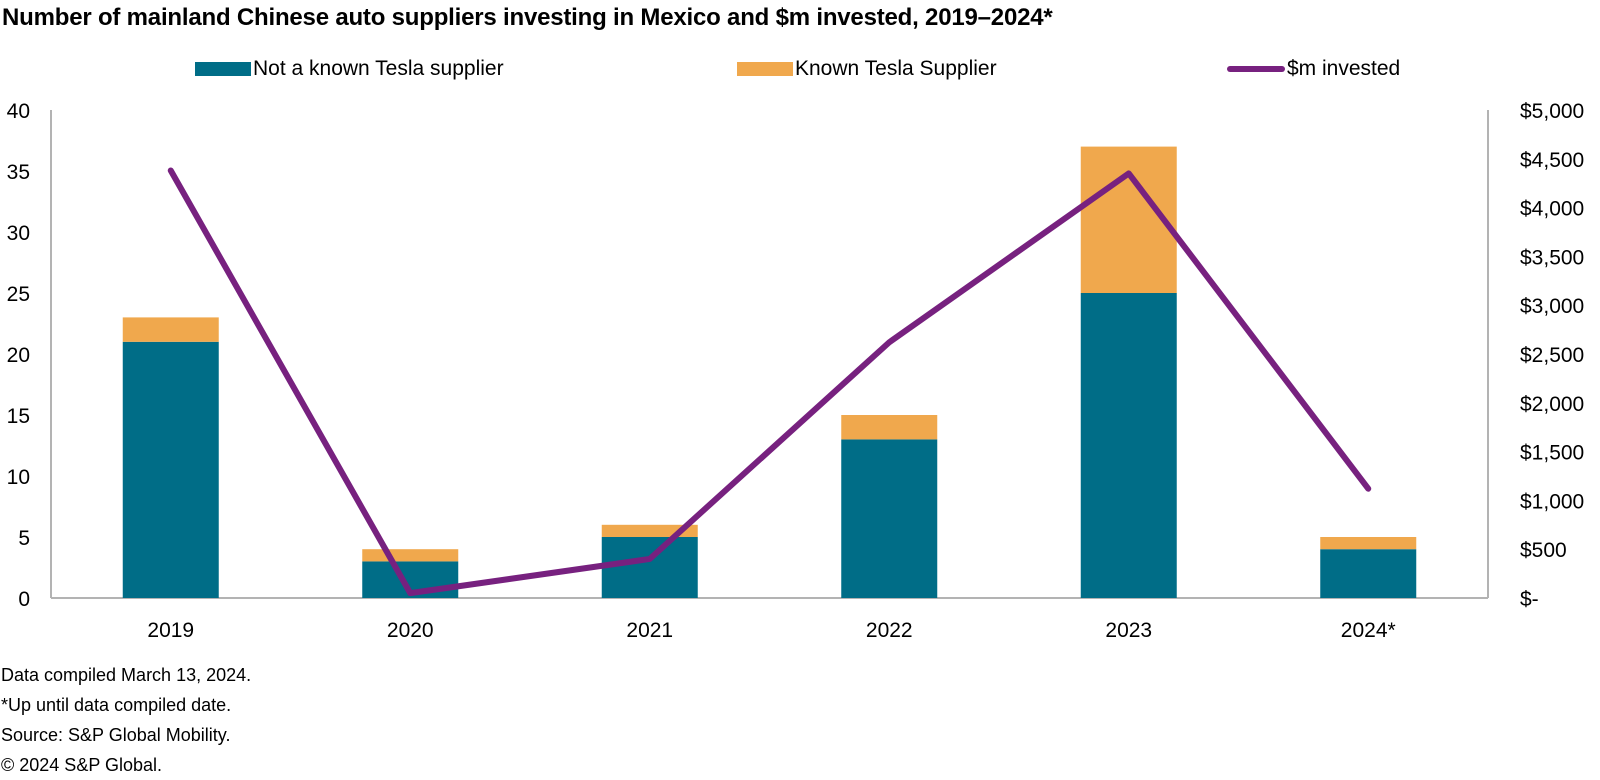 Image resolution: width=1600 pixels, height=780 pixels. I want to click on right-tick-label: $3,500, so click(1552, 257).